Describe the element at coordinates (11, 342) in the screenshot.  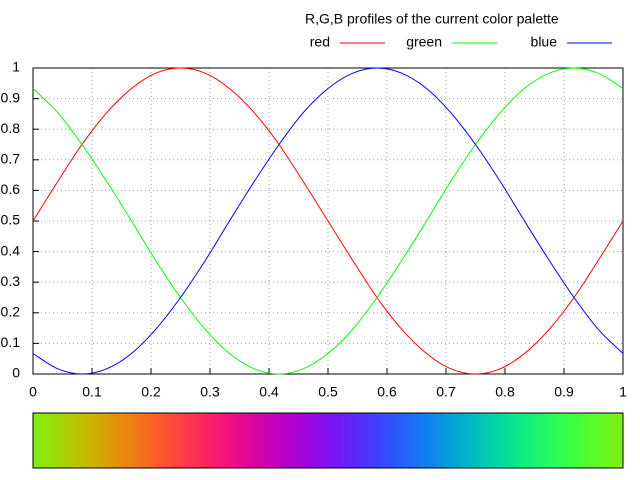
I see `y-tick-label: 0.1` at that location.